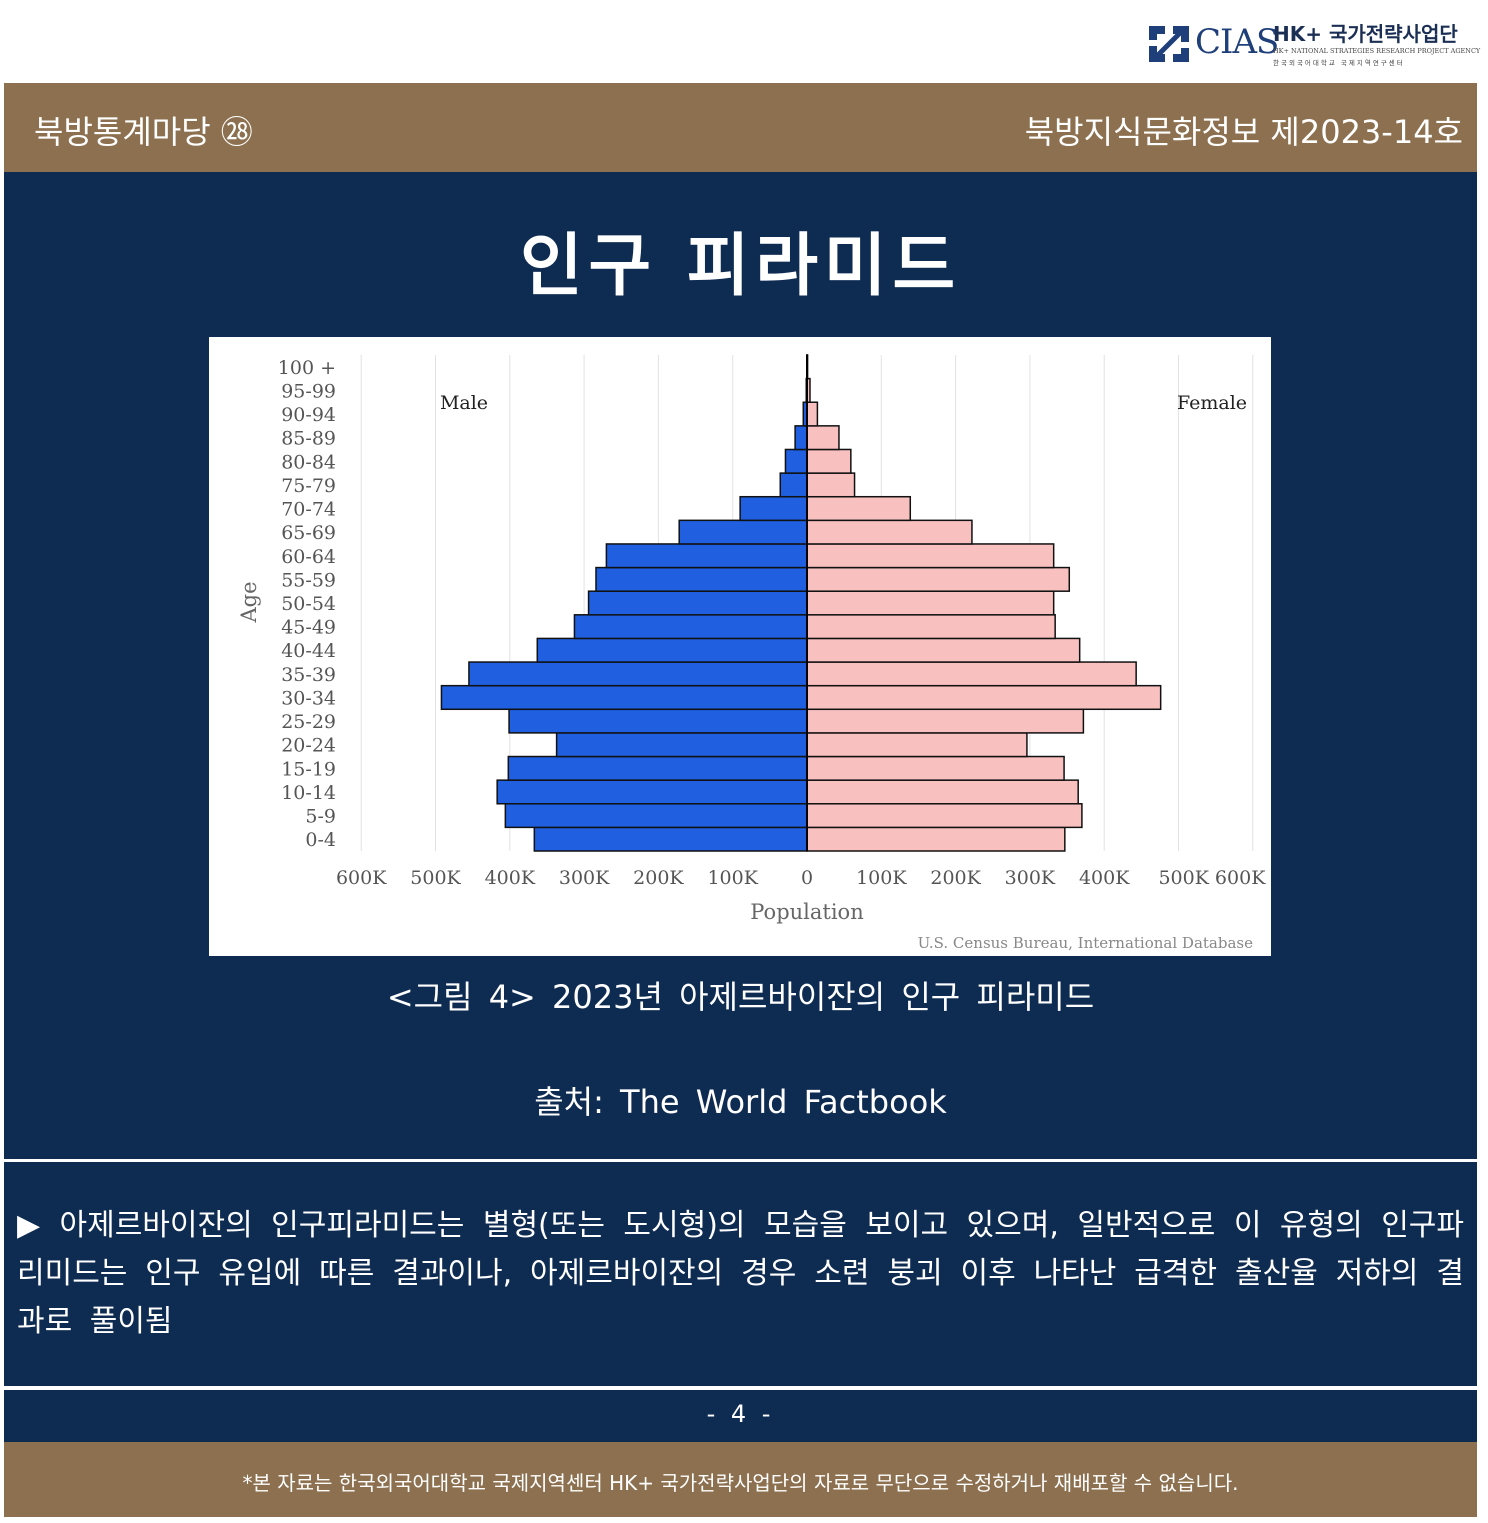  I want to click on y-tick-label: 25-29, so click(308, 722).